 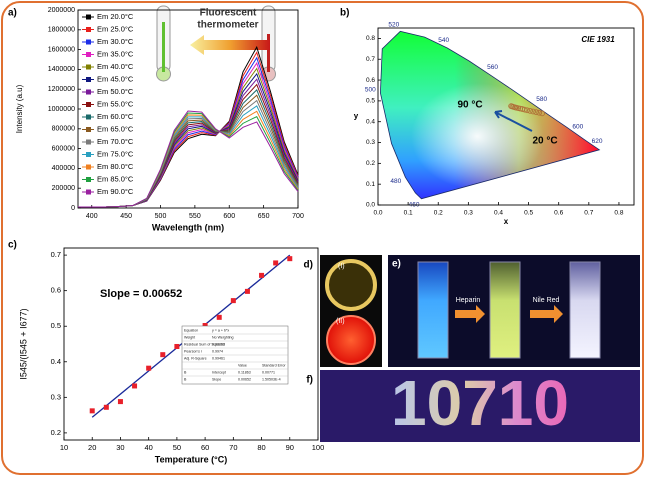 What do you see at coordinates (195, 358) in the screenshot?
I see `table-cell: Adj. R-Square` at bounding box center [195, 358].